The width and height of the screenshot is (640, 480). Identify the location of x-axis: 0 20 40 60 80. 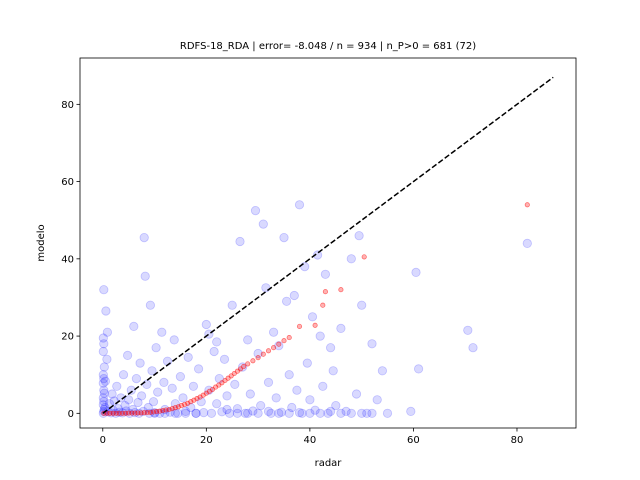
(311, 437).